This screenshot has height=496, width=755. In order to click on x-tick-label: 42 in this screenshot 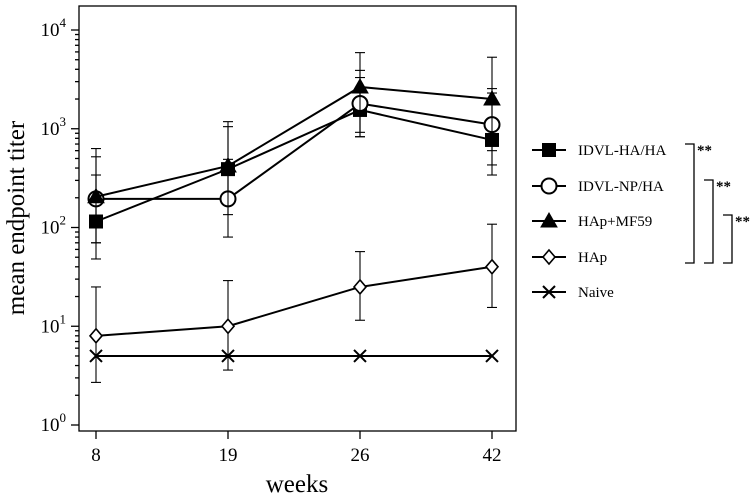, I will do `click(492, 455)`.